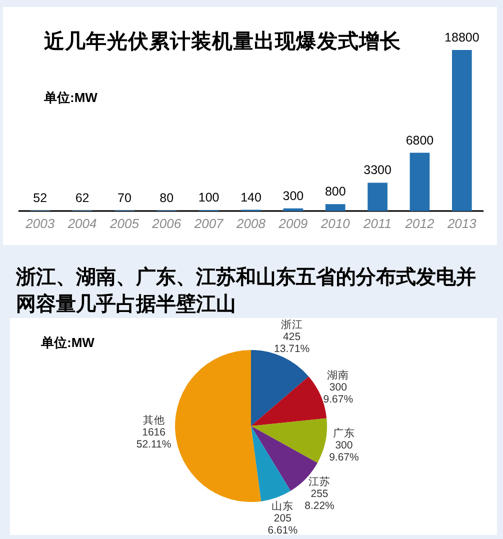 This screenshot has height=539, width=503. What do you see at coordinates (40, 198) in the screenshot?
I see `data-label: 52` at bounding box center [40, 198].